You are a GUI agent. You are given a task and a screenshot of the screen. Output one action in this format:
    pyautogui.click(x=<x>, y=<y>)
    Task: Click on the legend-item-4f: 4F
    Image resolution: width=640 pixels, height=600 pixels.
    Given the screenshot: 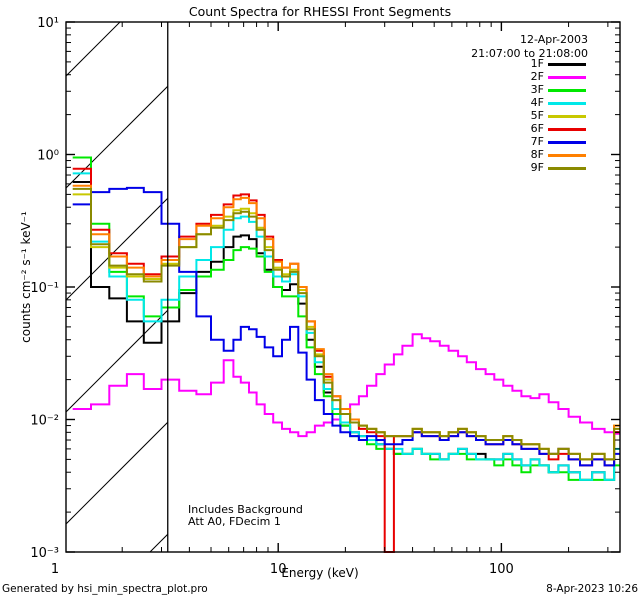 What is the action you would take?
    pyautogui.click(x=529, y=103)
    